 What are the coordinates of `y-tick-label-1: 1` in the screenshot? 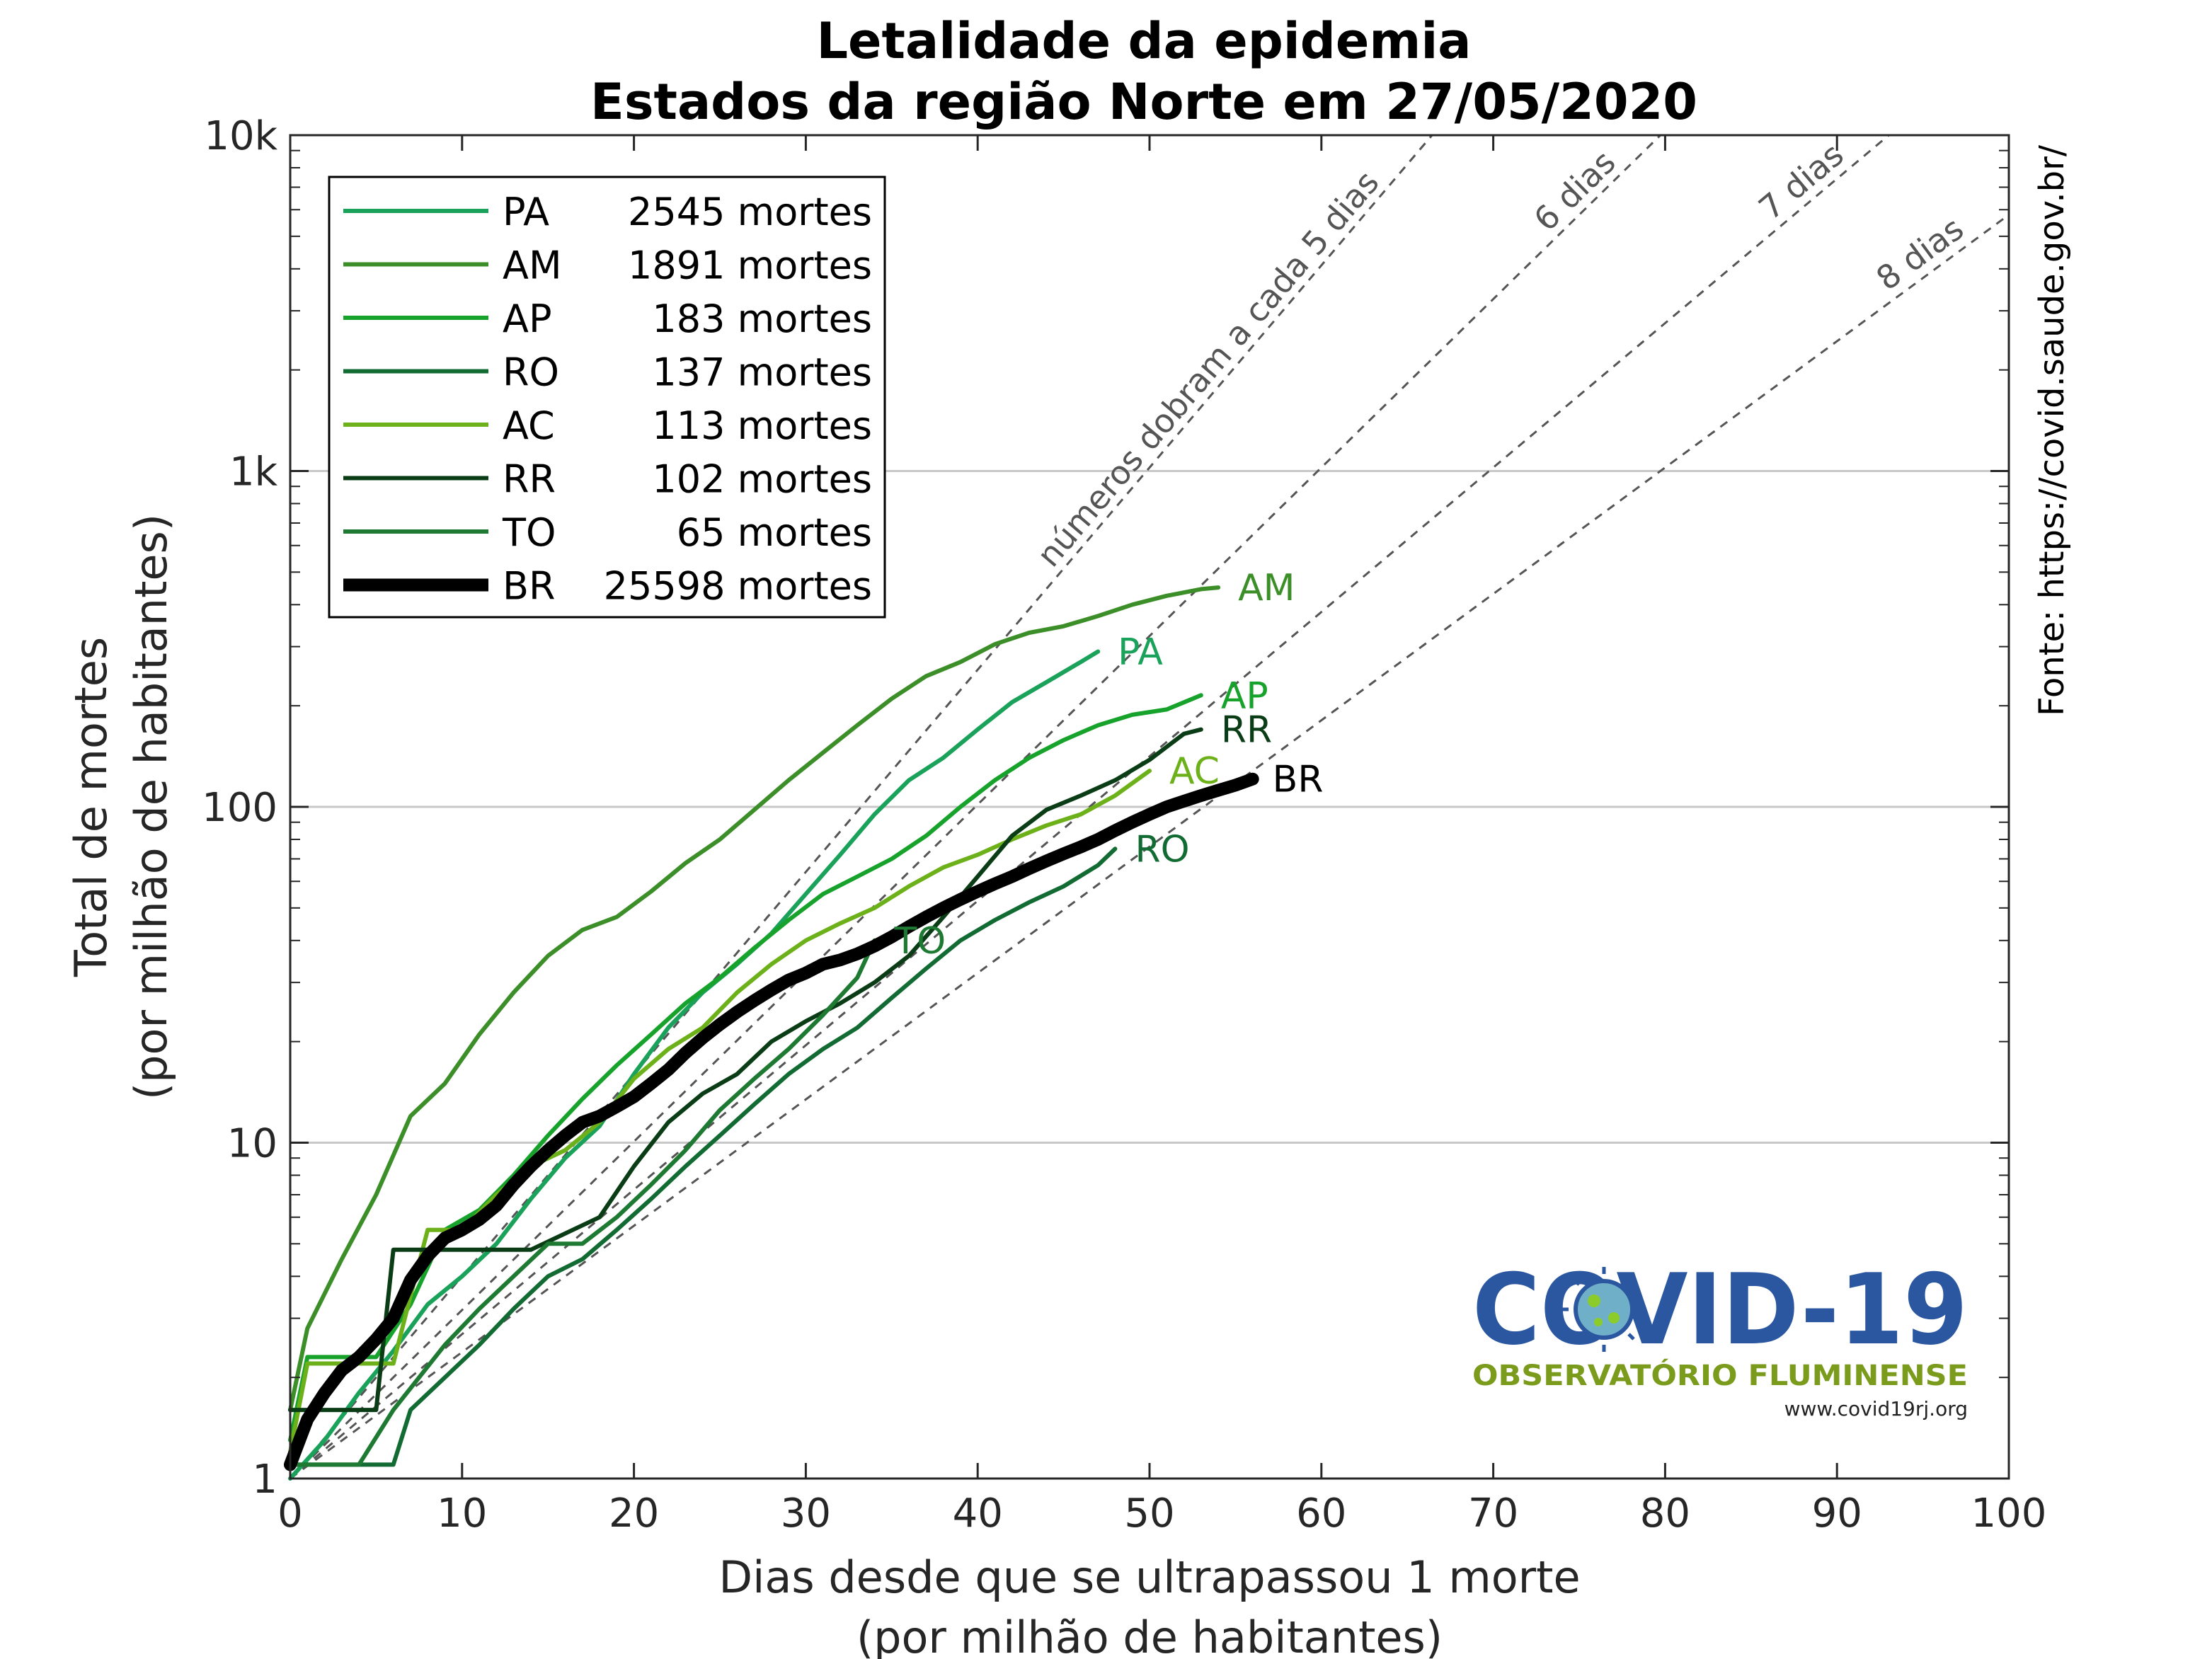 It's located at (264, 1480).